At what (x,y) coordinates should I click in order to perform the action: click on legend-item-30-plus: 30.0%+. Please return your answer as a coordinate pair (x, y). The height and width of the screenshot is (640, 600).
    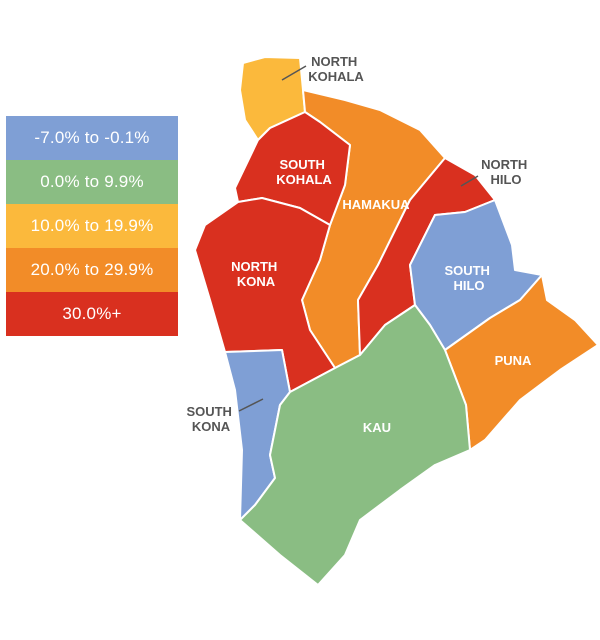
    Looking at the image, I should click on (92, 314).